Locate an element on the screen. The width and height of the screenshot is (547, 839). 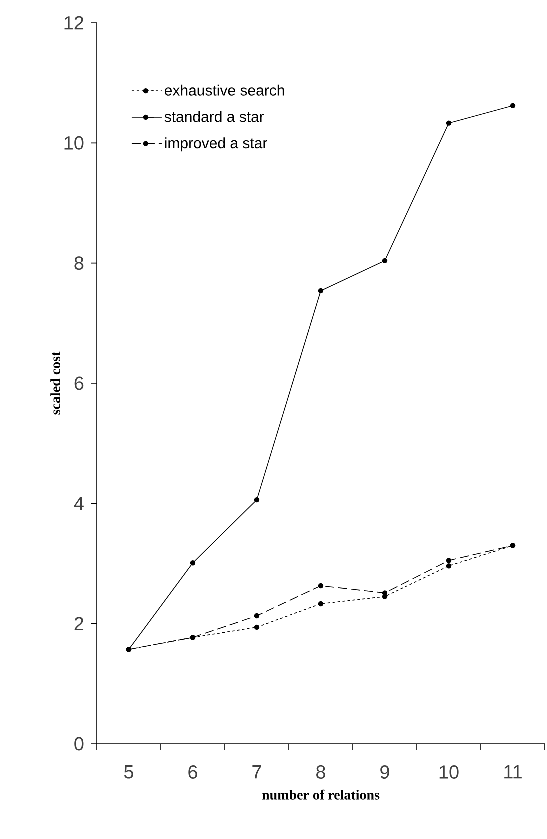
y-tick-label: 10 is located at coordinates (74, 143).